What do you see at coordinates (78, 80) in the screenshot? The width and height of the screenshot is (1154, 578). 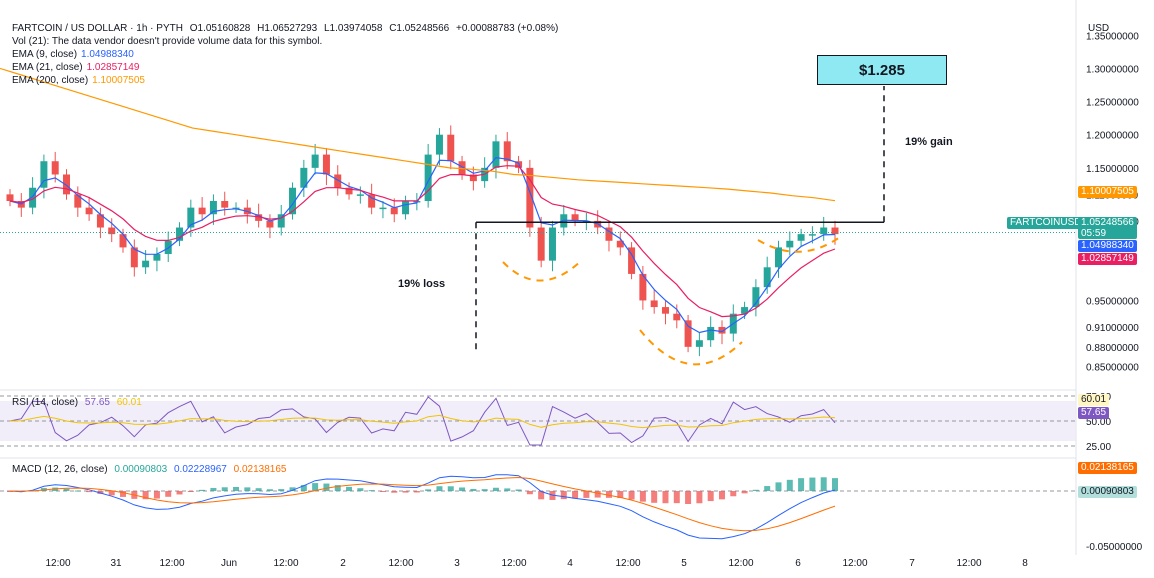 I see `ema200-legend: EMA (200, close) 1.10007505` at bounding box center [78, 80].